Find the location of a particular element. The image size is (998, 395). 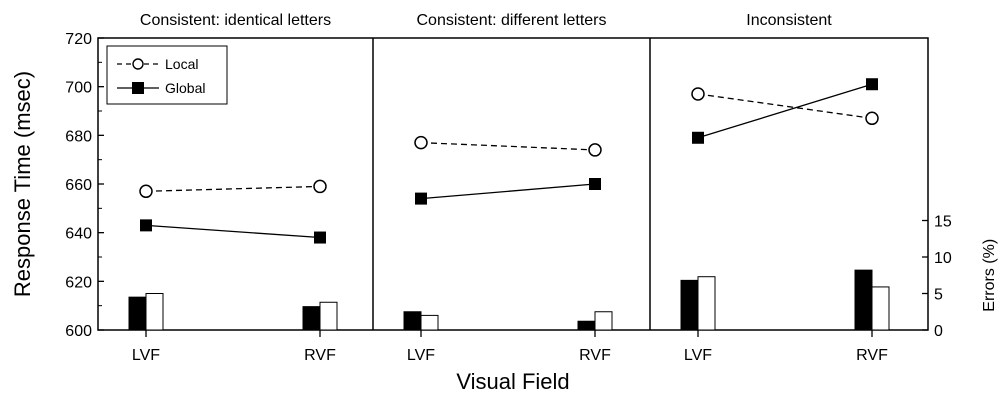

x-axis-title: Visual Field is located at coordinates (512, 381).